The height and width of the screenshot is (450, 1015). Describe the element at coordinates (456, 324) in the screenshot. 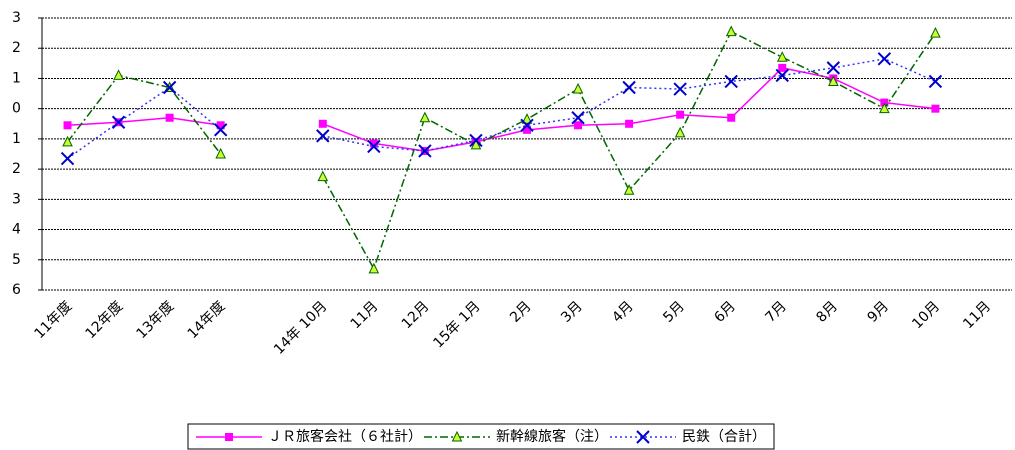

I see `x-tick-label: 15年 1月` at that location.